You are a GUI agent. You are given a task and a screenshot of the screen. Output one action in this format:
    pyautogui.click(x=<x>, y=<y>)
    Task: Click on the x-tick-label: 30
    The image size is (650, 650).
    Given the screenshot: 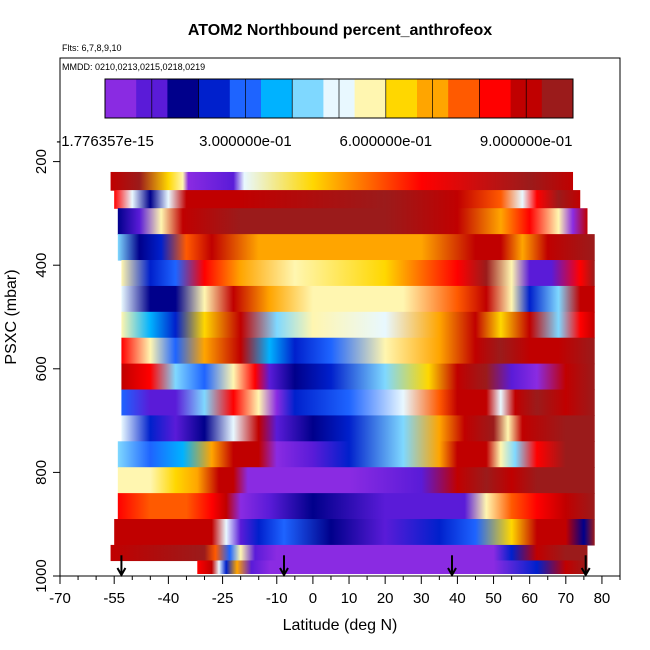 What is the action you would take?
    pyautogui.click(x=421, y=598)
    